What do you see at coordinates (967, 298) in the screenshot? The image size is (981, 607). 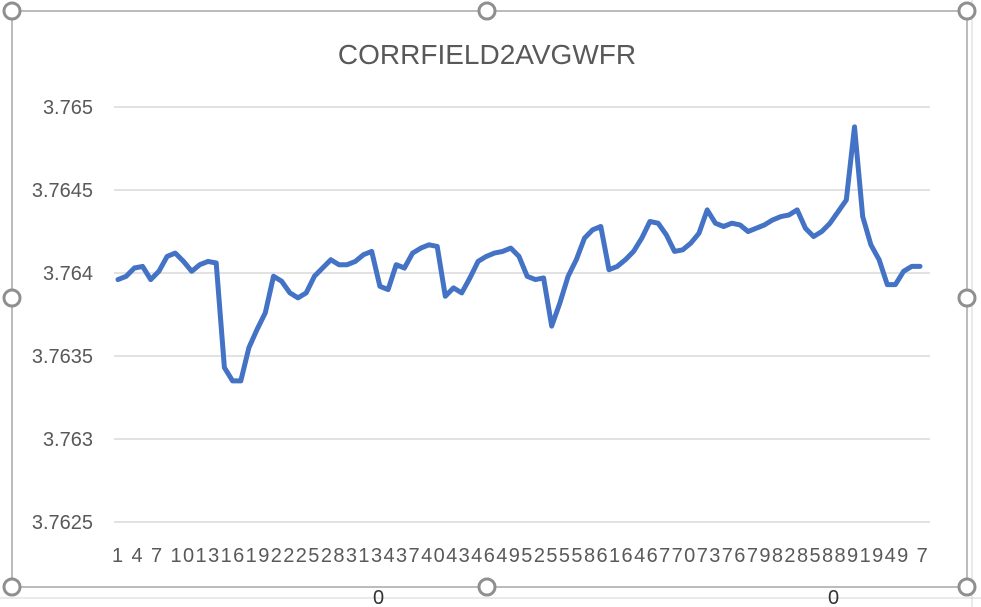 I see `resize-handle-right` at bounding box center [967, 298].